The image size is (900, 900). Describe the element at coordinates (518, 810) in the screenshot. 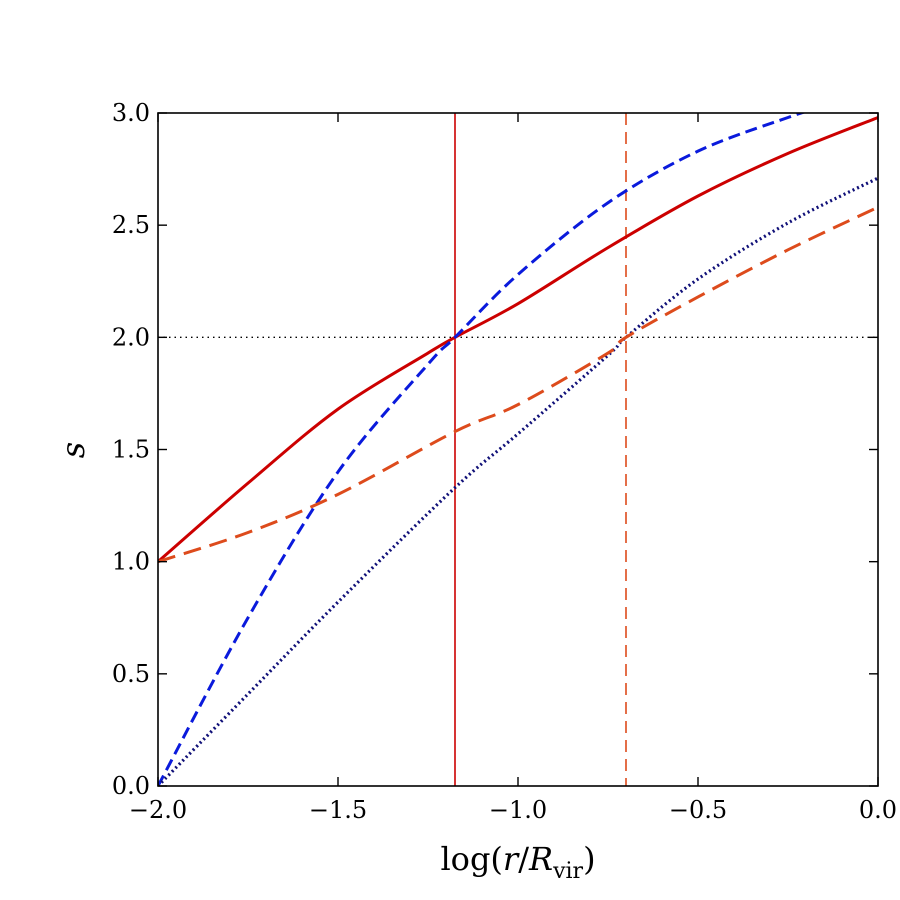

I see `x-tick-label: −1.0` at that location.